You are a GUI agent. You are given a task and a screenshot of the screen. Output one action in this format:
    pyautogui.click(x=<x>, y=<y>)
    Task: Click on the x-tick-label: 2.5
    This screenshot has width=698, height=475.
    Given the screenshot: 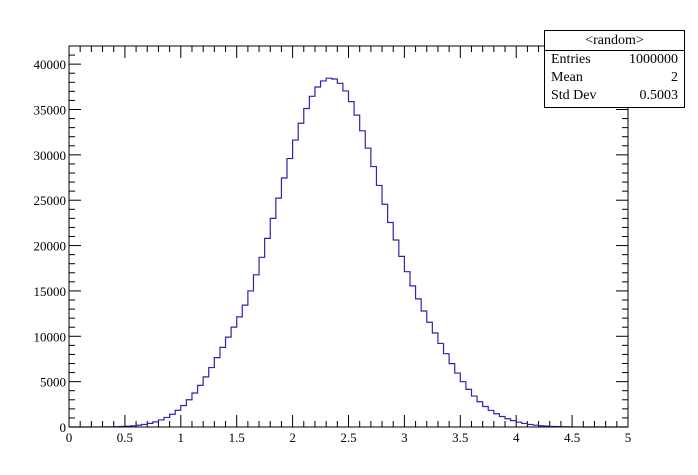 What is the action you would take?
    pyautogui.click(x=348, y=437)
    